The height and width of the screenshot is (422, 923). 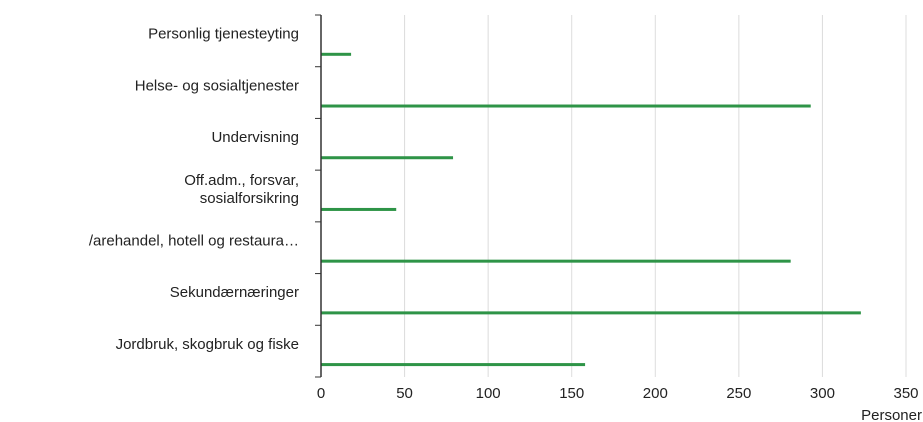 What do you see at coordinates (404, 393) in the screenshot?
I see `x-tick-label: 50` at bounding box center [404, 393].